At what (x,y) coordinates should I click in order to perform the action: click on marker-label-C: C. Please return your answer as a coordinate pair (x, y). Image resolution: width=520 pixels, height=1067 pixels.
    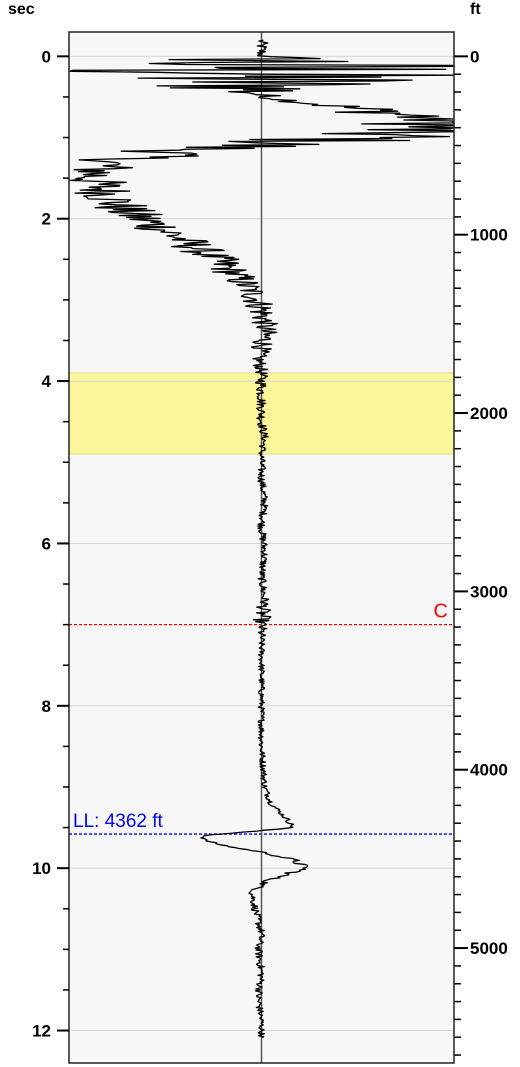
    Looking at the image, I should click on (441, 612).